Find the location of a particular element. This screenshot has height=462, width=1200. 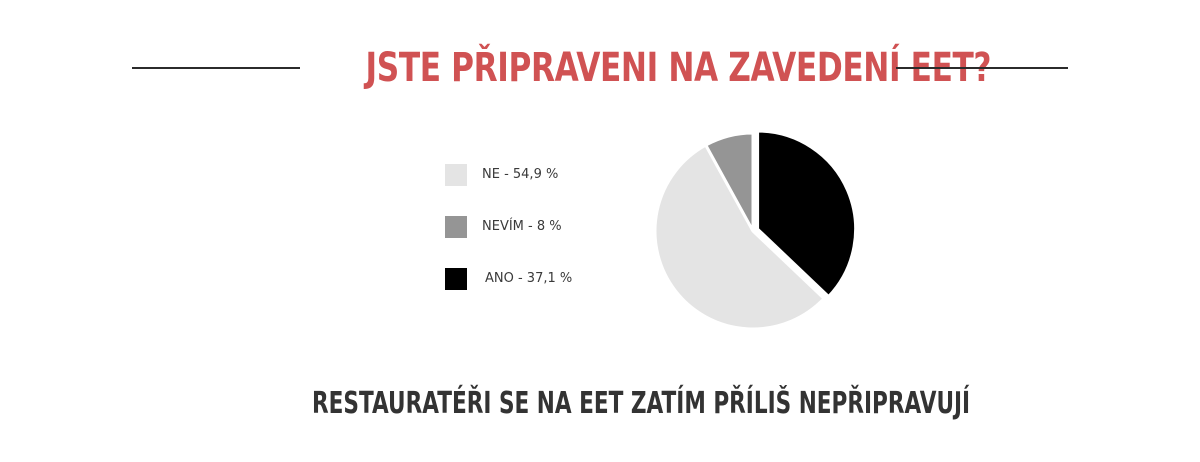

legend-item-ne: NE - 54,9 % is located at coordinates (555, 176).